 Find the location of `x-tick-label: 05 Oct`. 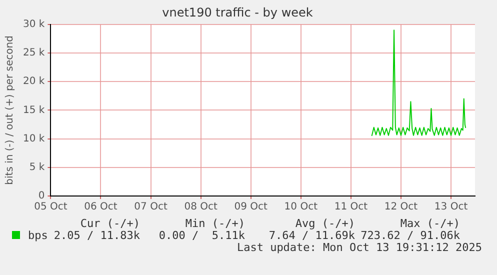

x-tick-label: 05 Oct is located at coordinates (51, 207).